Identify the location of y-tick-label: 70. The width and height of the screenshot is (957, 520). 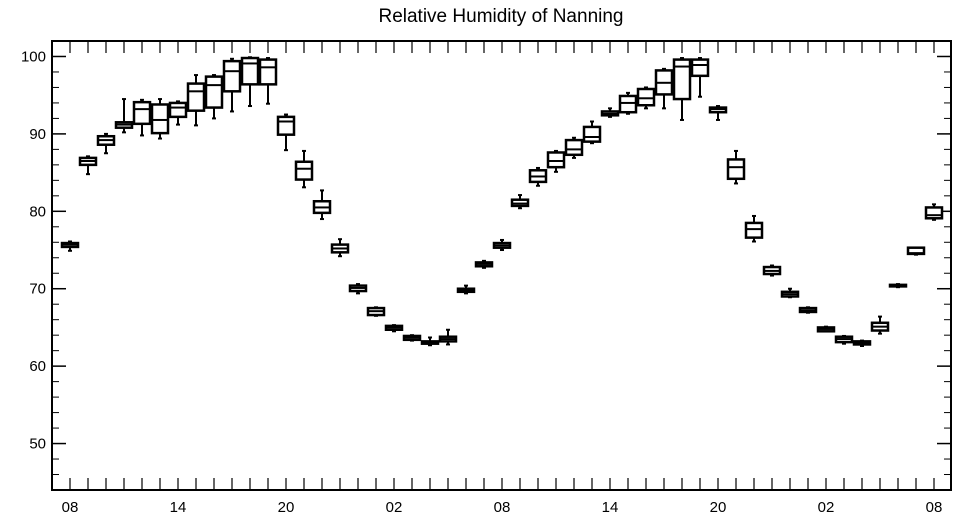
(37, 289).